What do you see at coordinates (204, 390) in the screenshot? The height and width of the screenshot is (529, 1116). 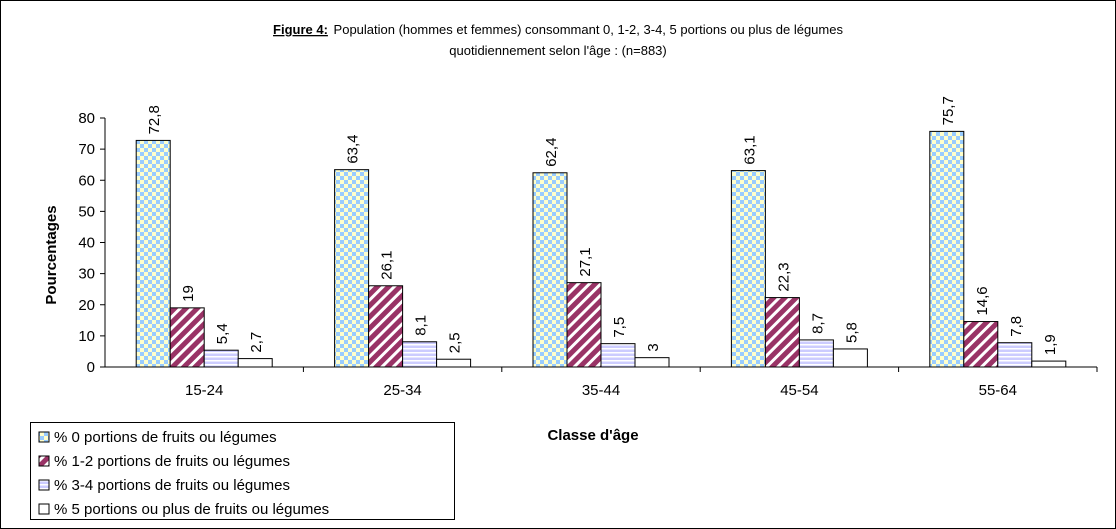 I see `x-tick-label: 15-24` at bounding box center [204, 390].